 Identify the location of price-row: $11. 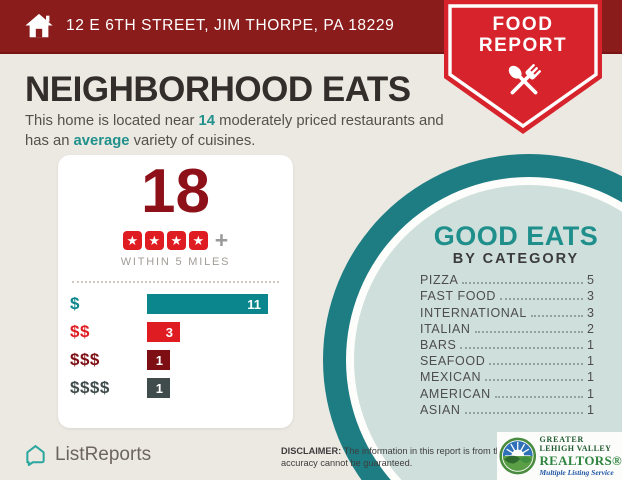
(181, 304).